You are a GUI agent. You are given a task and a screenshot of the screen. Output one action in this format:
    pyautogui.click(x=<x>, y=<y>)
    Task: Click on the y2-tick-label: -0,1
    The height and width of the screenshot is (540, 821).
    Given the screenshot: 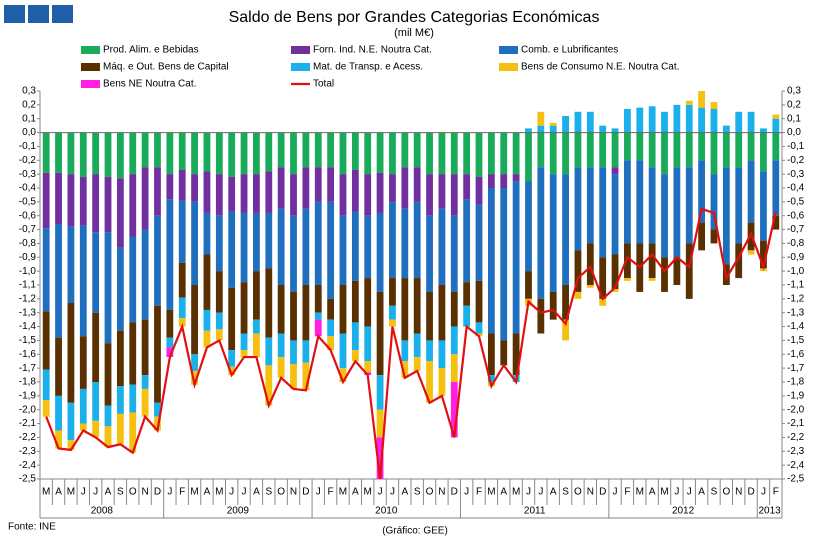 What is the action you would take?
    pyautogui.click(x=796, y=146)
    